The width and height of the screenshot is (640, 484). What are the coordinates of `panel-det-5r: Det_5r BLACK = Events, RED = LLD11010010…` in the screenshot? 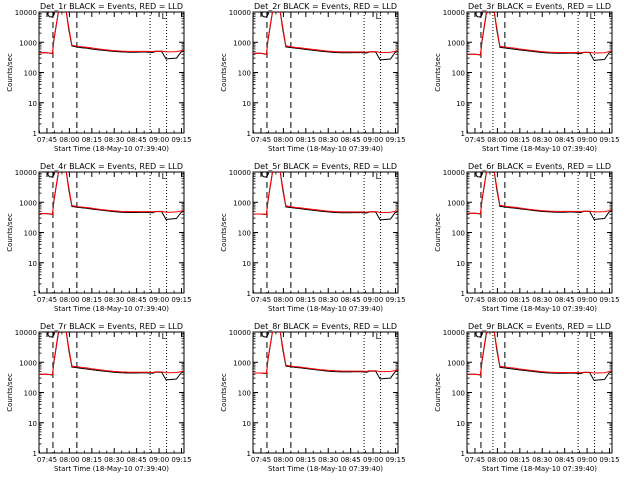 It's located at (313, 237).